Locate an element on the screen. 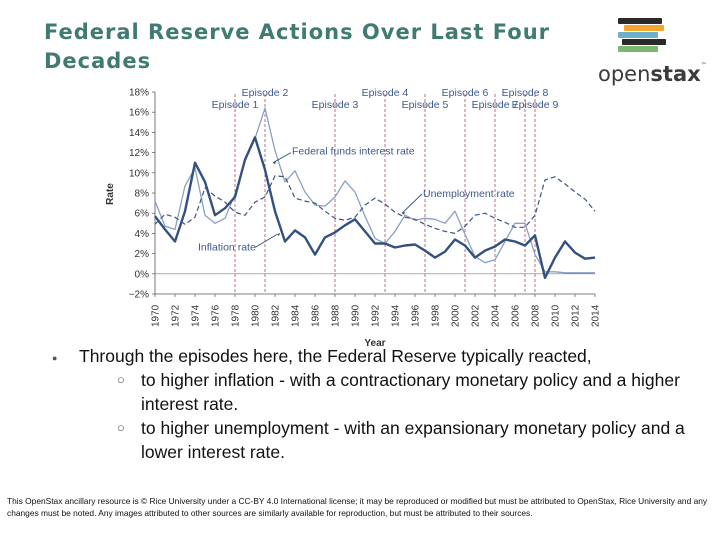 Image resolution: width=720 pixels, height=540 pixels. x-tick-label: 1976 is located at coordinates (216, 315).